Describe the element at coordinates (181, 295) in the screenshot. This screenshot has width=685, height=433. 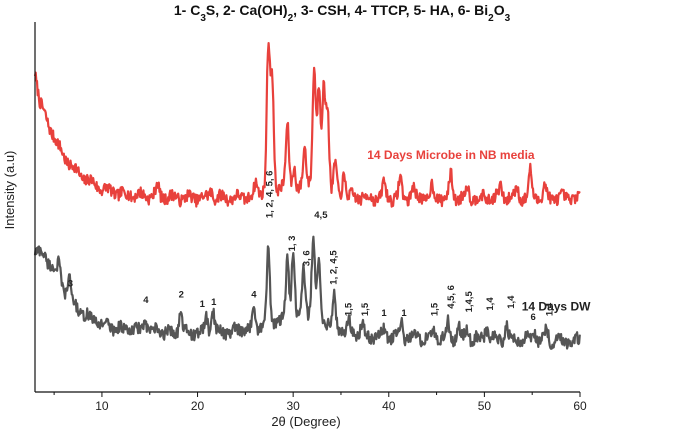
I see `peak-label: 2` at that location.